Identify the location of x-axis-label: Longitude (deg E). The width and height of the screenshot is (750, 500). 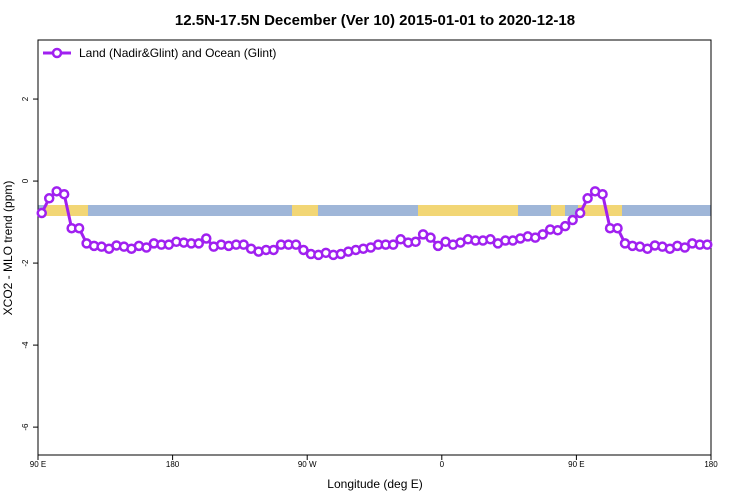
(374, 484).